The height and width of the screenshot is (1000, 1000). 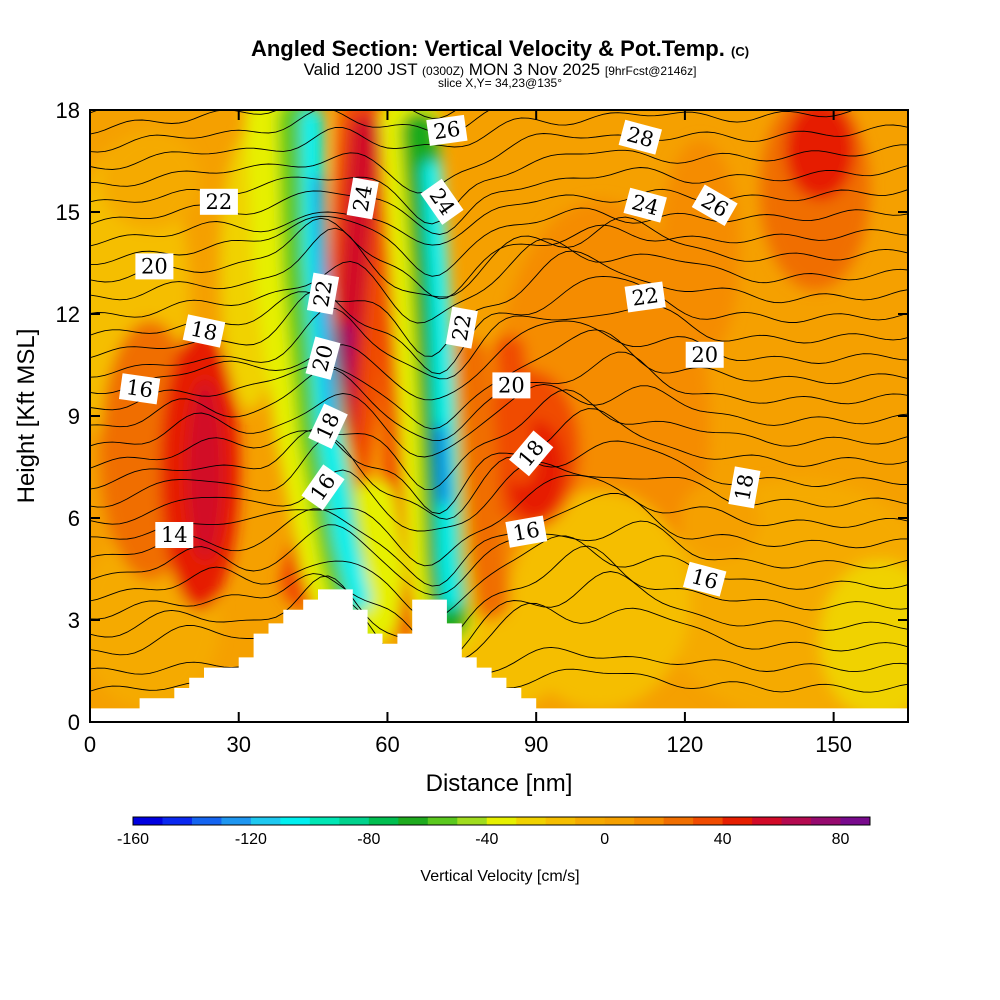 I want to click on x-tick-label: 120, so click(x=685, y=744).